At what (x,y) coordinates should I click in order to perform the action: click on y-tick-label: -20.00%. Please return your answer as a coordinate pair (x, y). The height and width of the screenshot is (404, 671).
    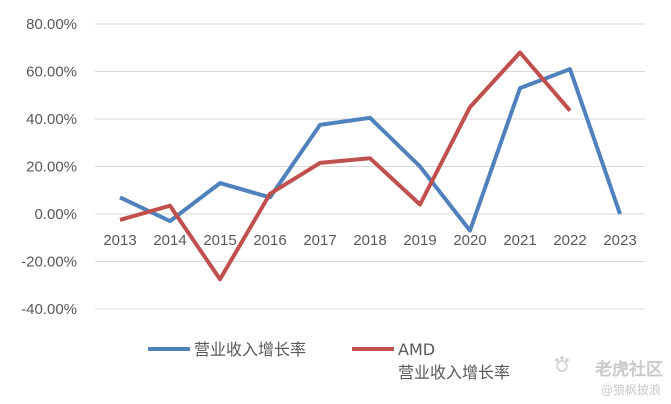
    Looking at the image, I should click on (49, 262).